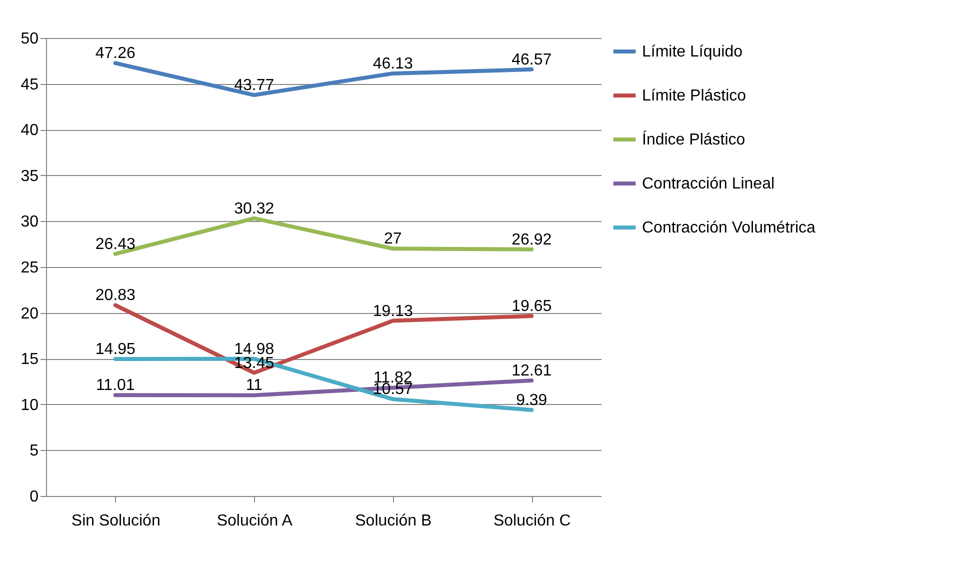 This screenshot has height=580, width=957. I want to click on data-label: 43.77, so click(254, 85).